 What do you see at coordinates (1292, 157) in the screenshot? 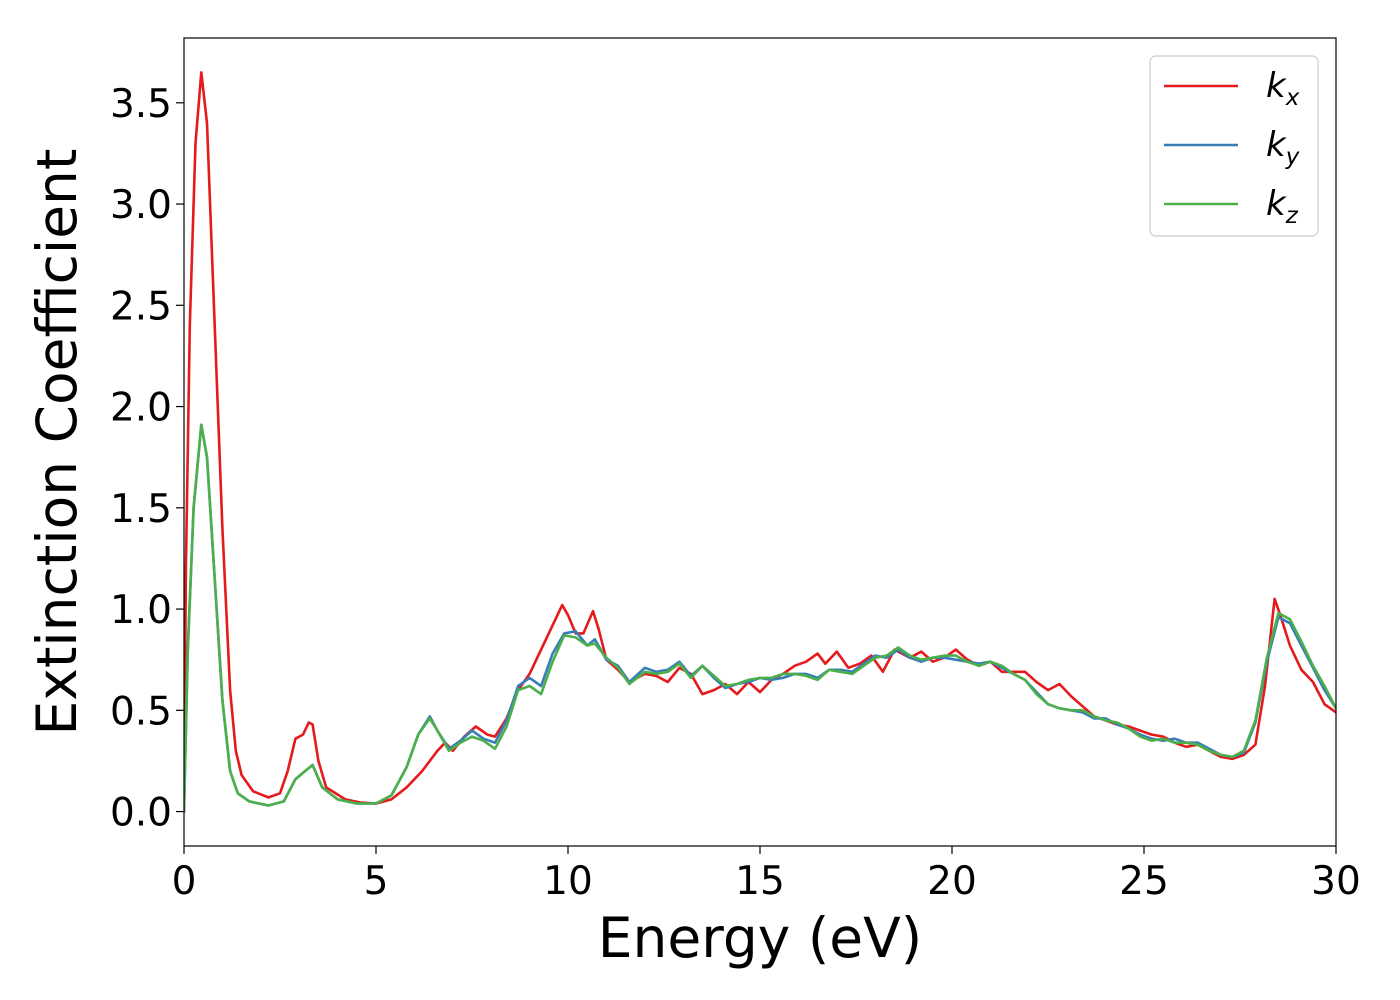
I see `legend-label-subscript: y` at bounding box center [1292, 157].